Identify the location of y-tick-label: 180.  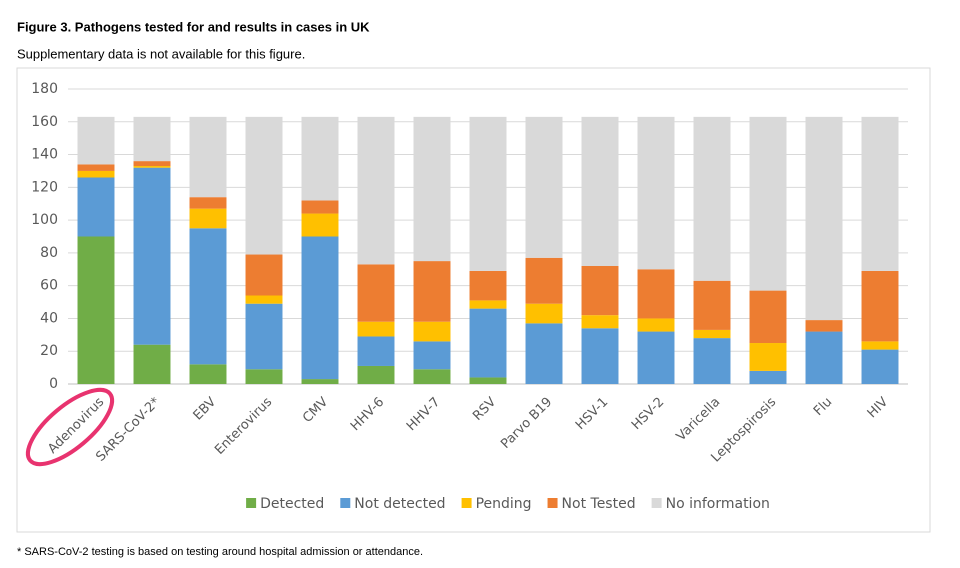
(44, 89).